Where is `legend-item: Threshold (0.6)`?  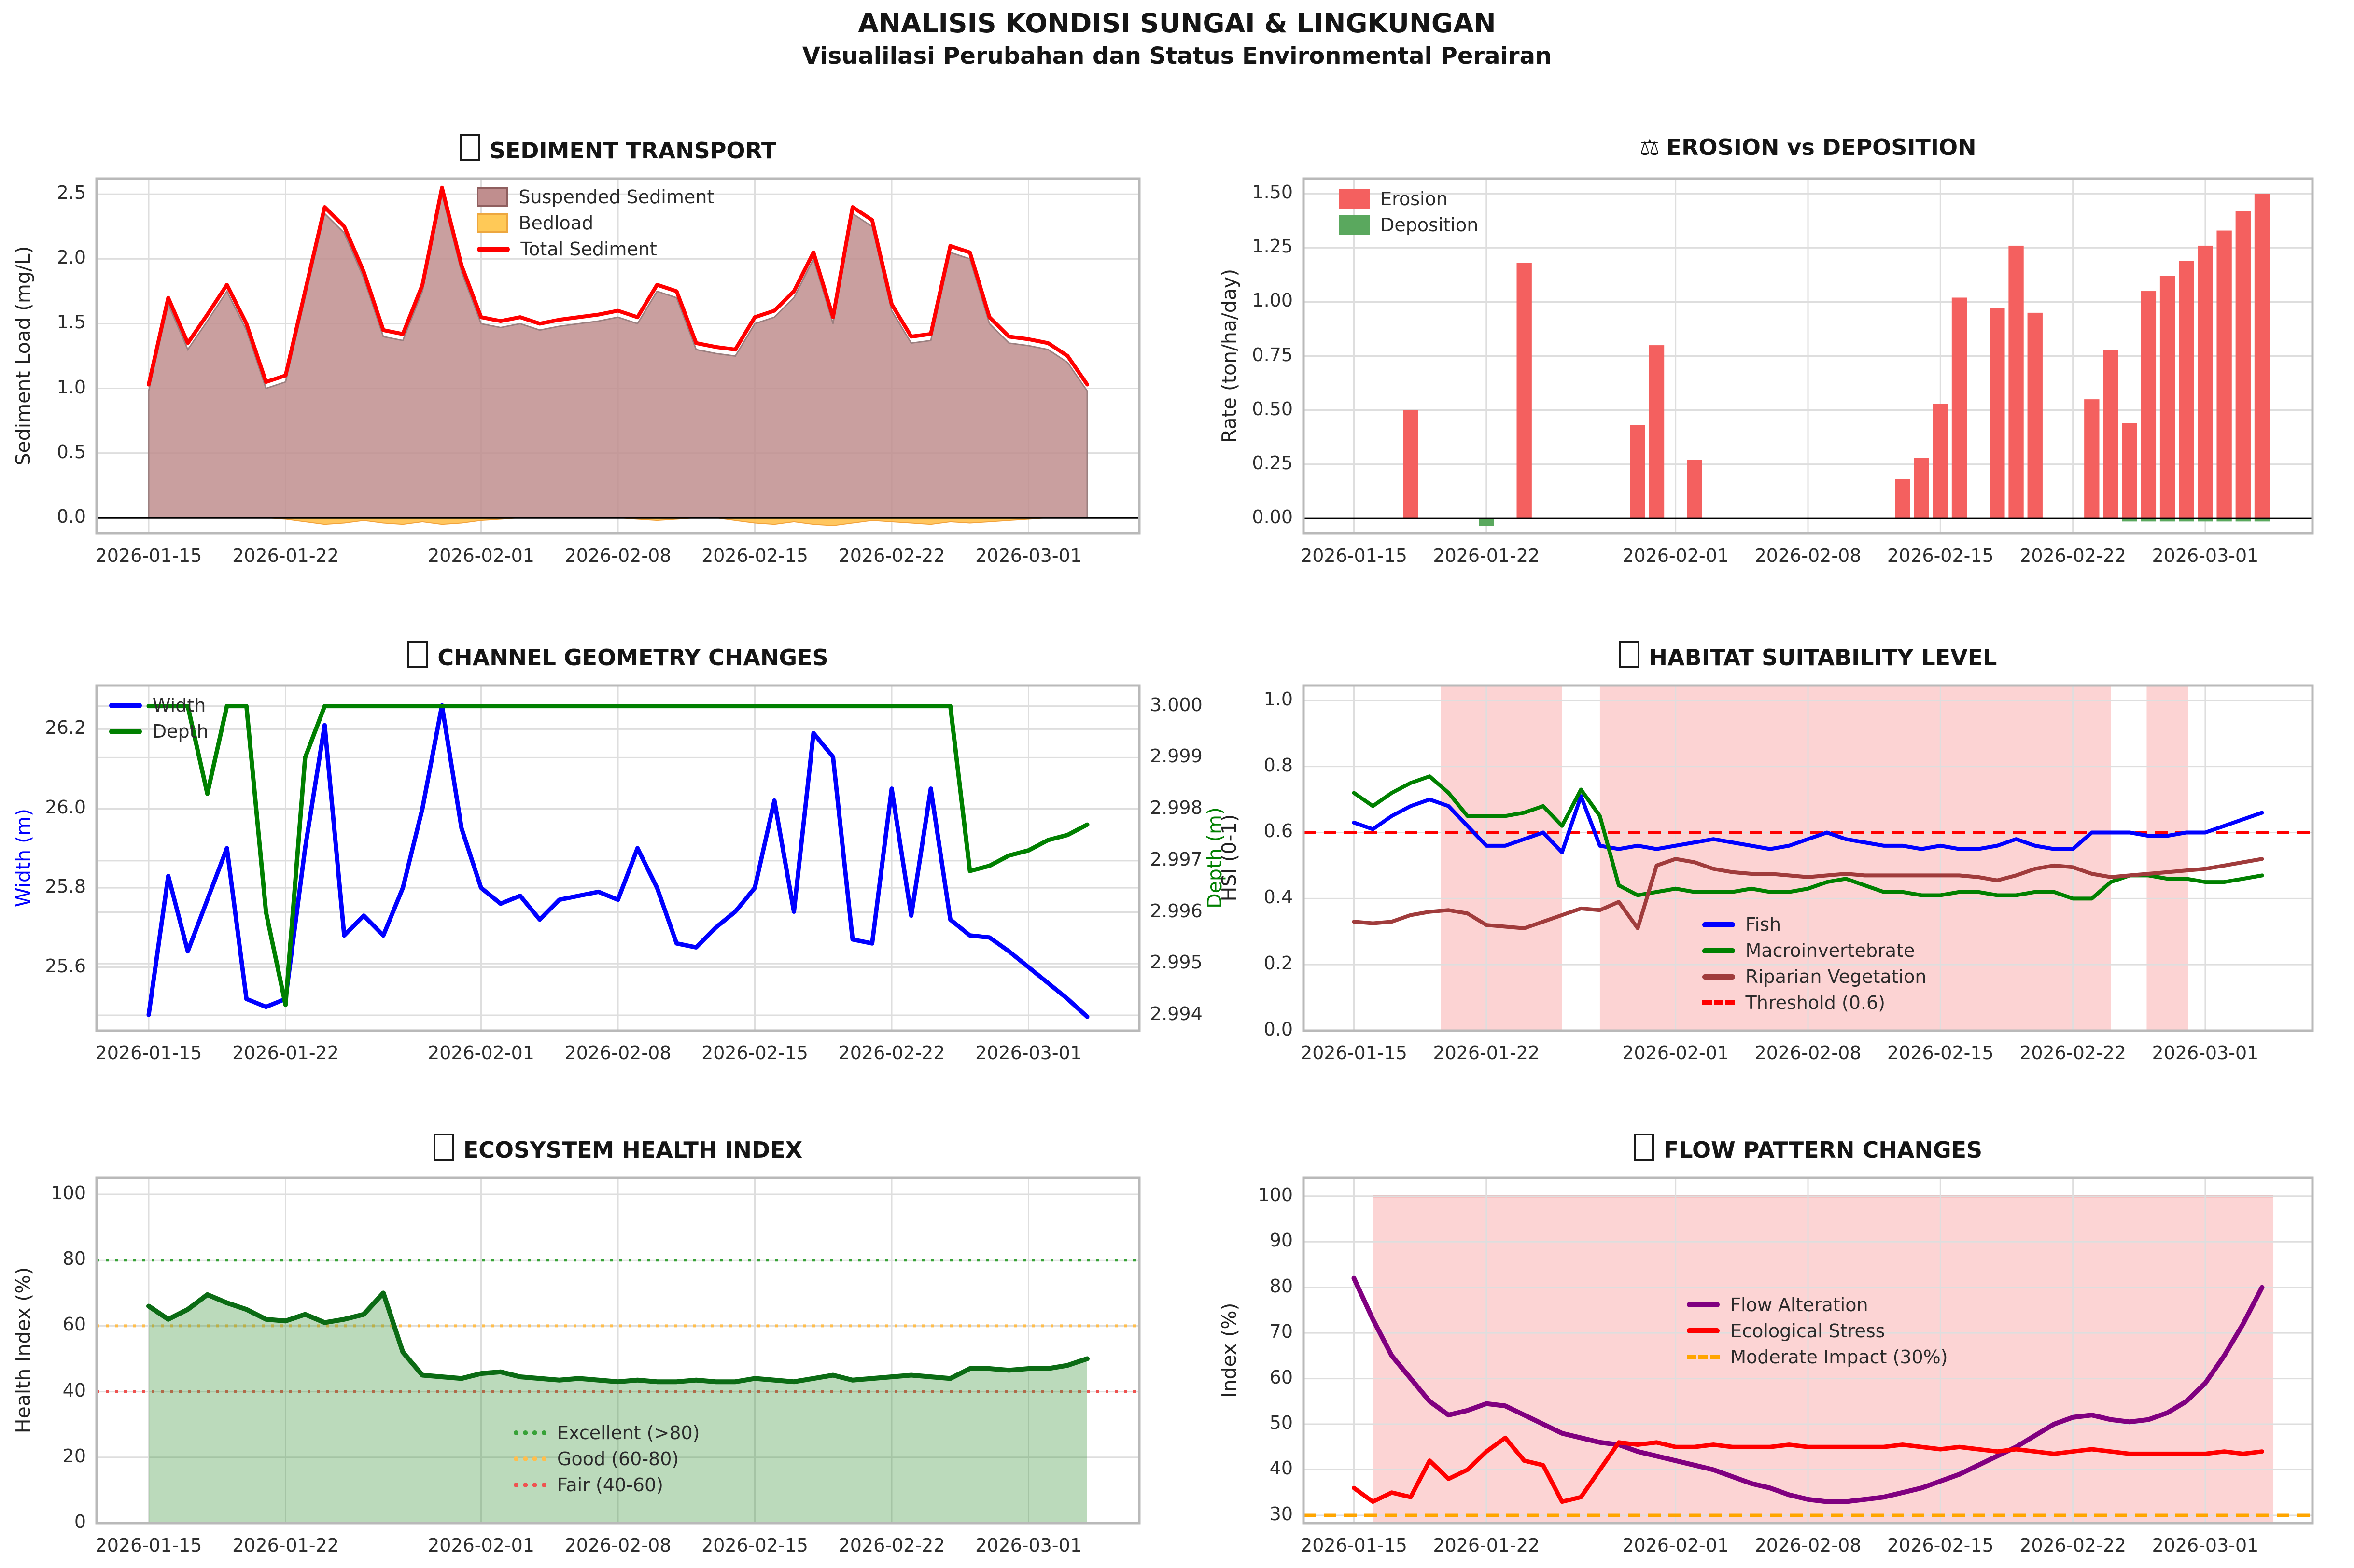 legend-item: Threshold (0.6) is located at coordinates (1814, 1003).